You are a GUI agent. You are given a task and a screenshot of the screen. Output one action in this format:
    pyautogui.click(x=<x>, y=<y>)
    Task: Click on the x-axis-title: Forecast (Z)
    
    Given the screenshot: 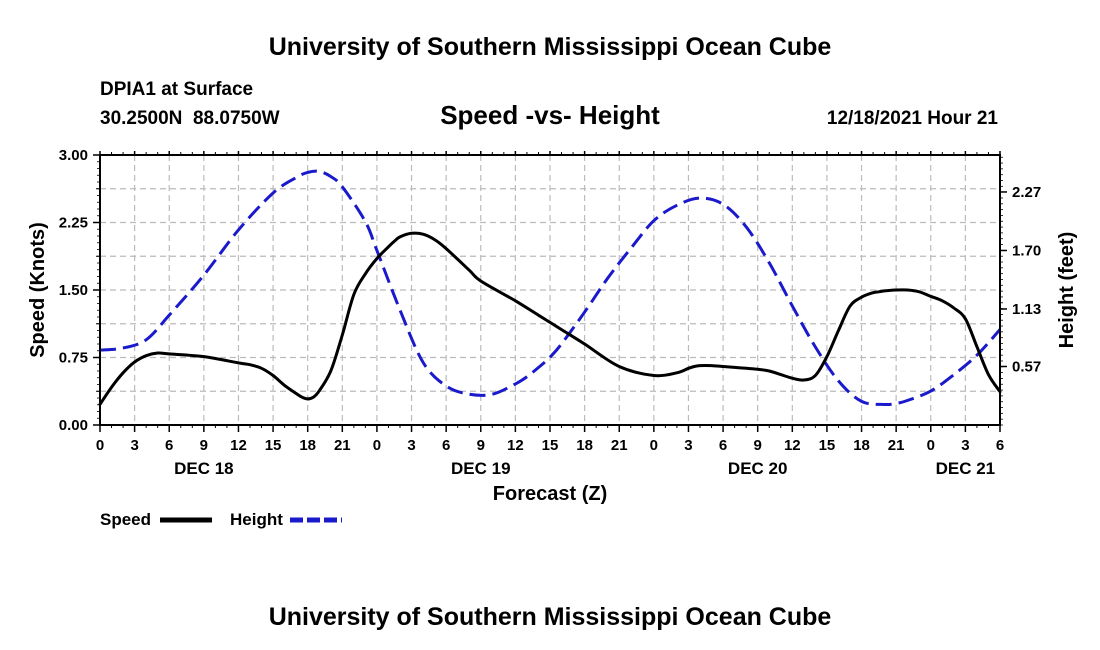 What is the action you would take?
    pyautogui.click(x=550, y=494)
    